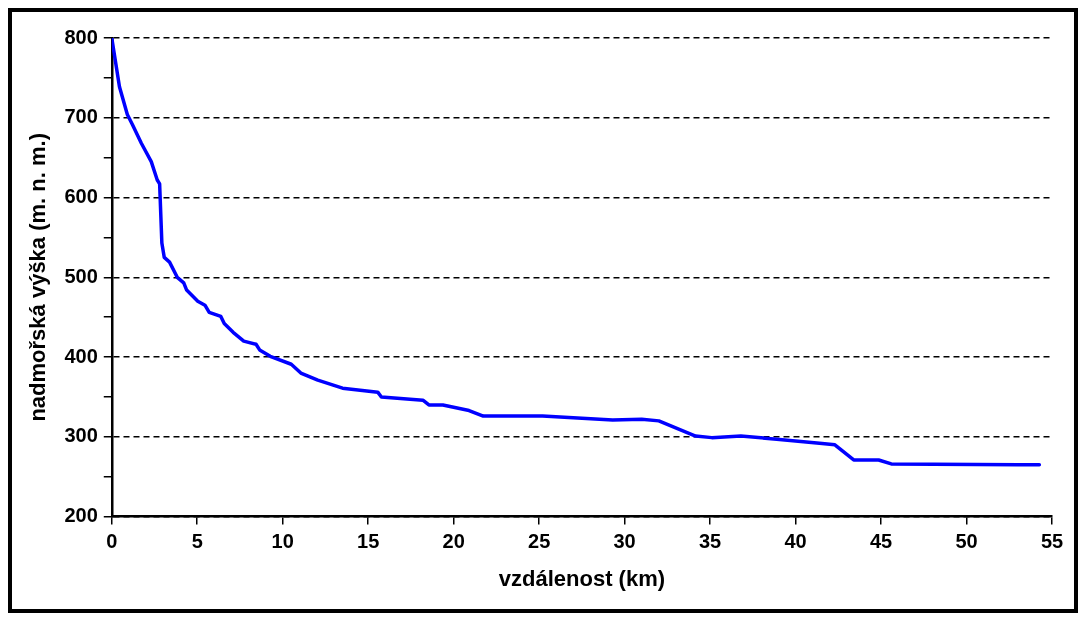 The height and width of the screenshot is (621, 1086). Describe the element at coordinates (966, 541) in the screenshot. I see `x-tick-label: 50` at that location.